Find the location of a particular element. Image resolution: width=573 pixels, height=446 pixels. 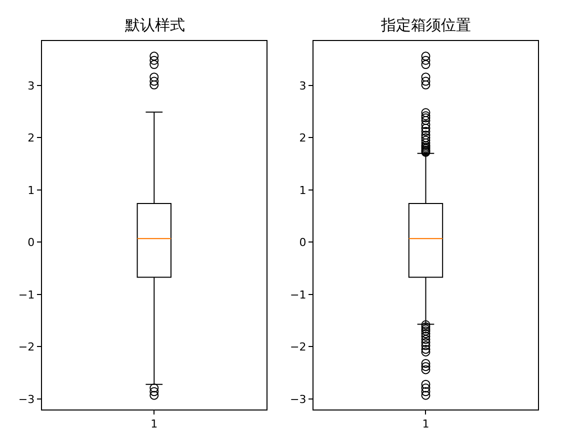

chart-title: 默认样式 is located at coordinates (154, 25).